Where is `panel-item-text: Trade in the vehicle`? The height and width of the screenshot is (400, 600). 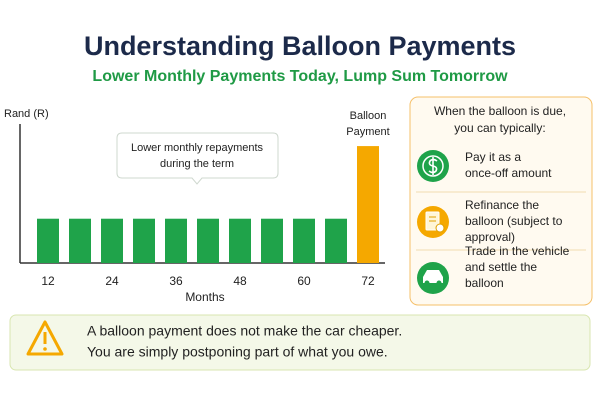 panel-item-text: Trade in the vehicle is located at coordinates (517, 251).